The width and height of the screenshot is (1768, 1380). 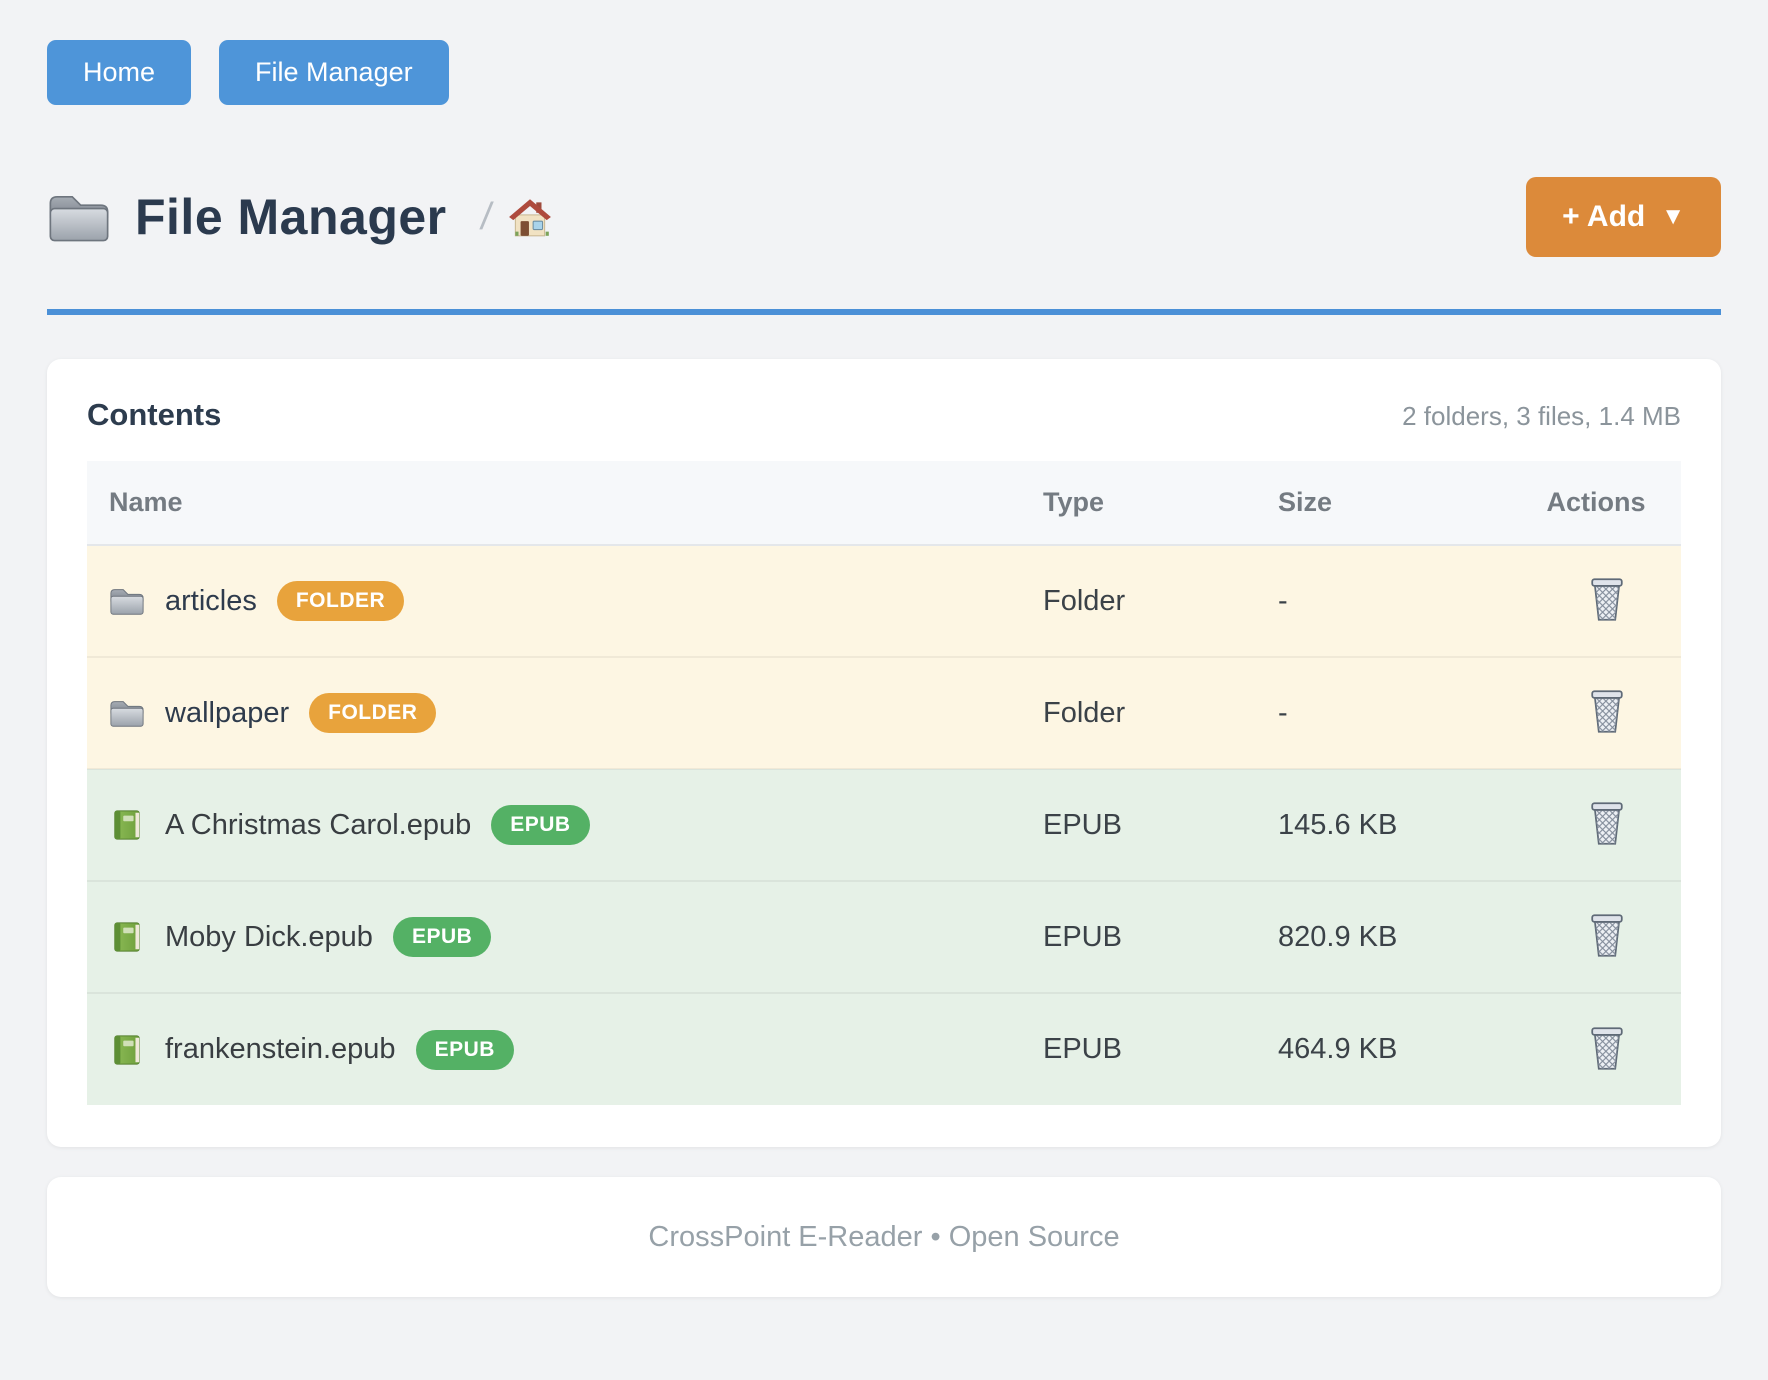 What do you see at coordinates (1596, 503) in the screenshot?
I see `column-header-actions: Actions` at bounding box center [1596, 503].